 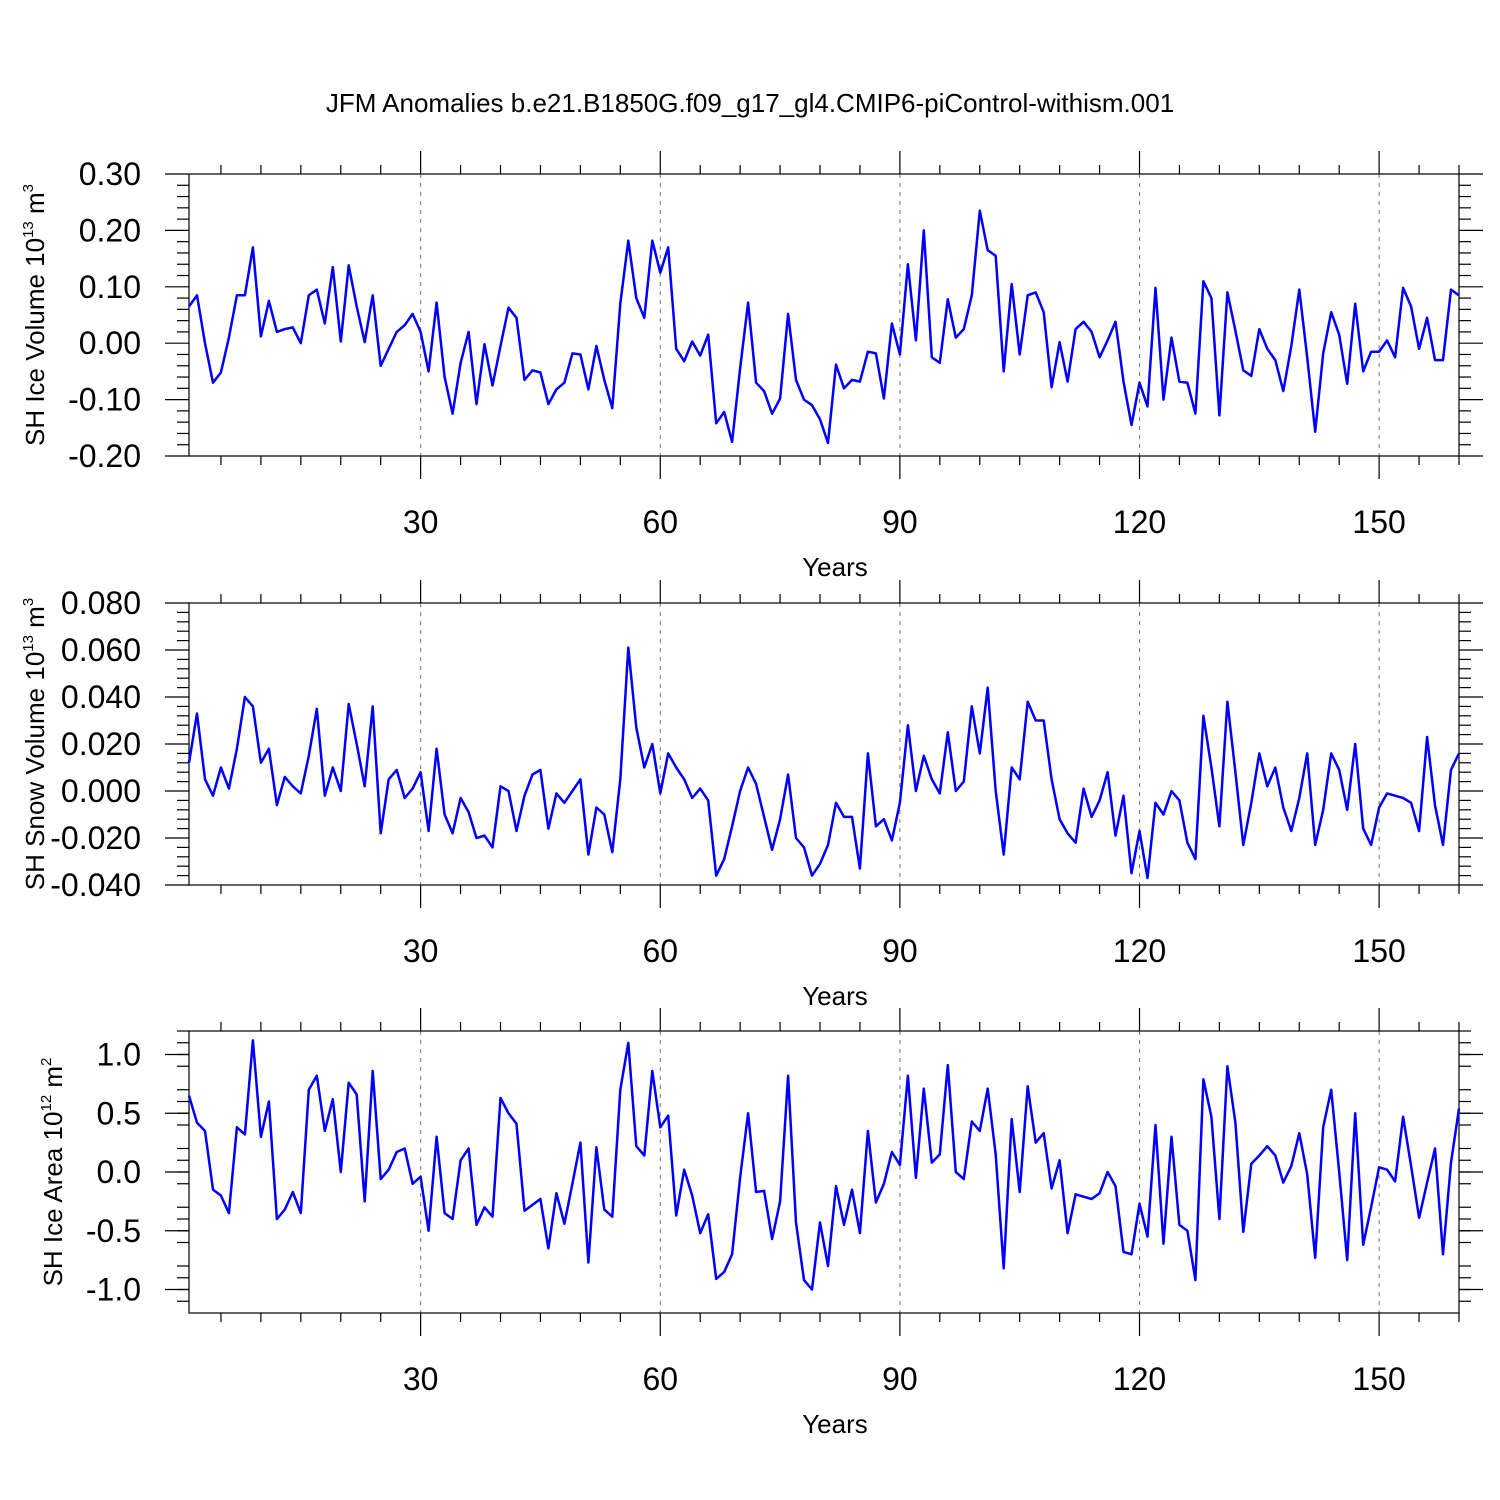 I want to click on y-tick-label: -1.0, so click(x=113, y=1290).